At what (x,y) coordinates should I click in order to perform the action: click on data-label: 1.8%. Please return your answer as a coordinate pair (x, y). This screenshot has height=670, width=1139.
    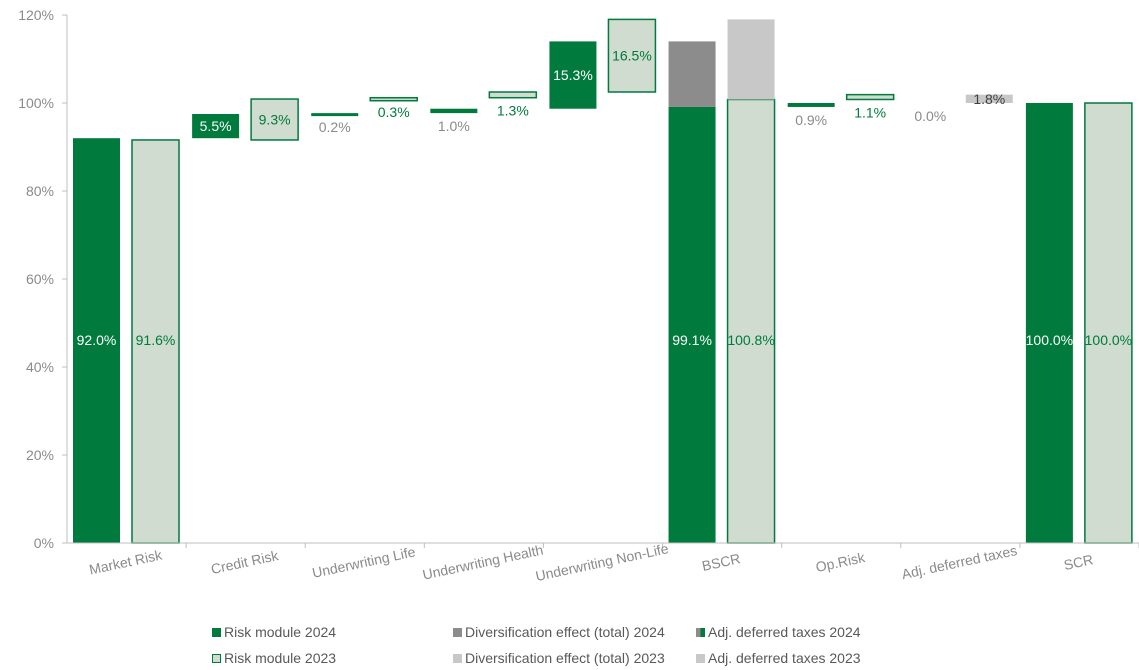
    Looking at the image, I should click on (989, 99).